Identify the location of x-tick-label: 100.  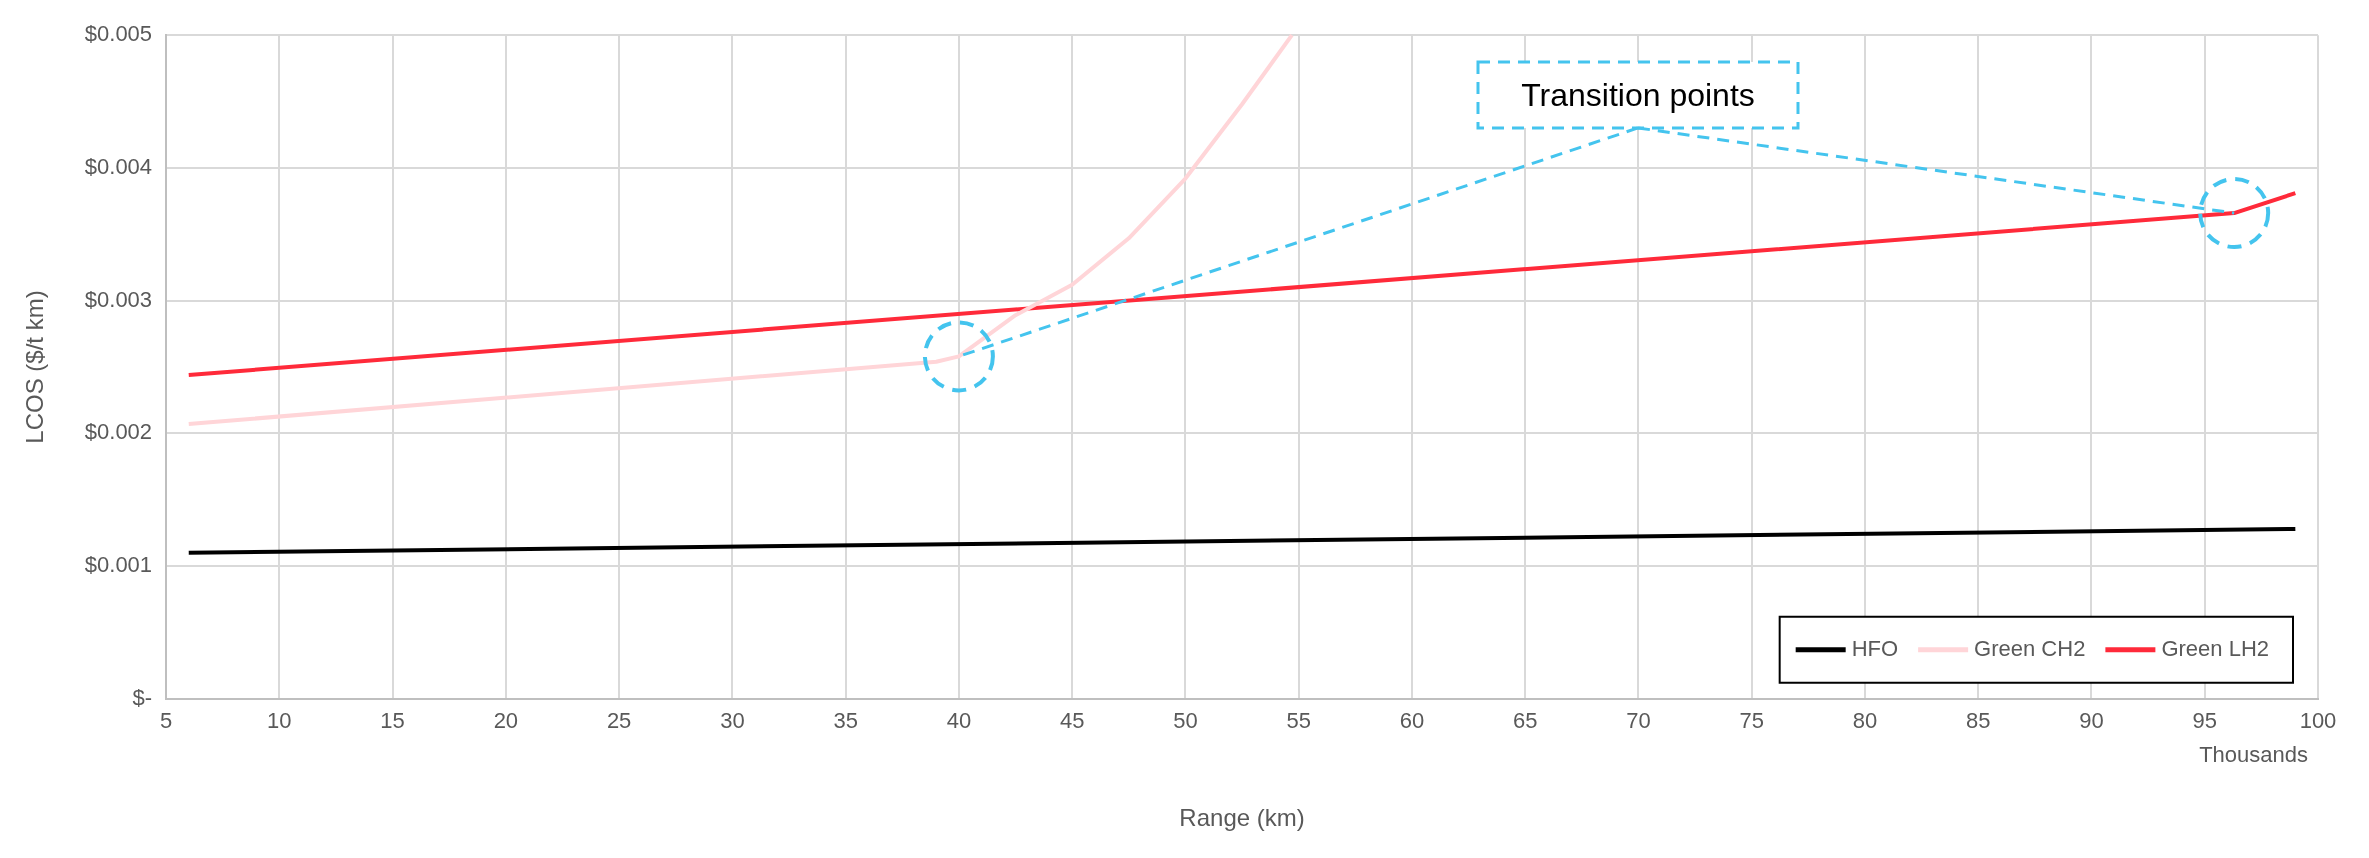
(2318, 721).